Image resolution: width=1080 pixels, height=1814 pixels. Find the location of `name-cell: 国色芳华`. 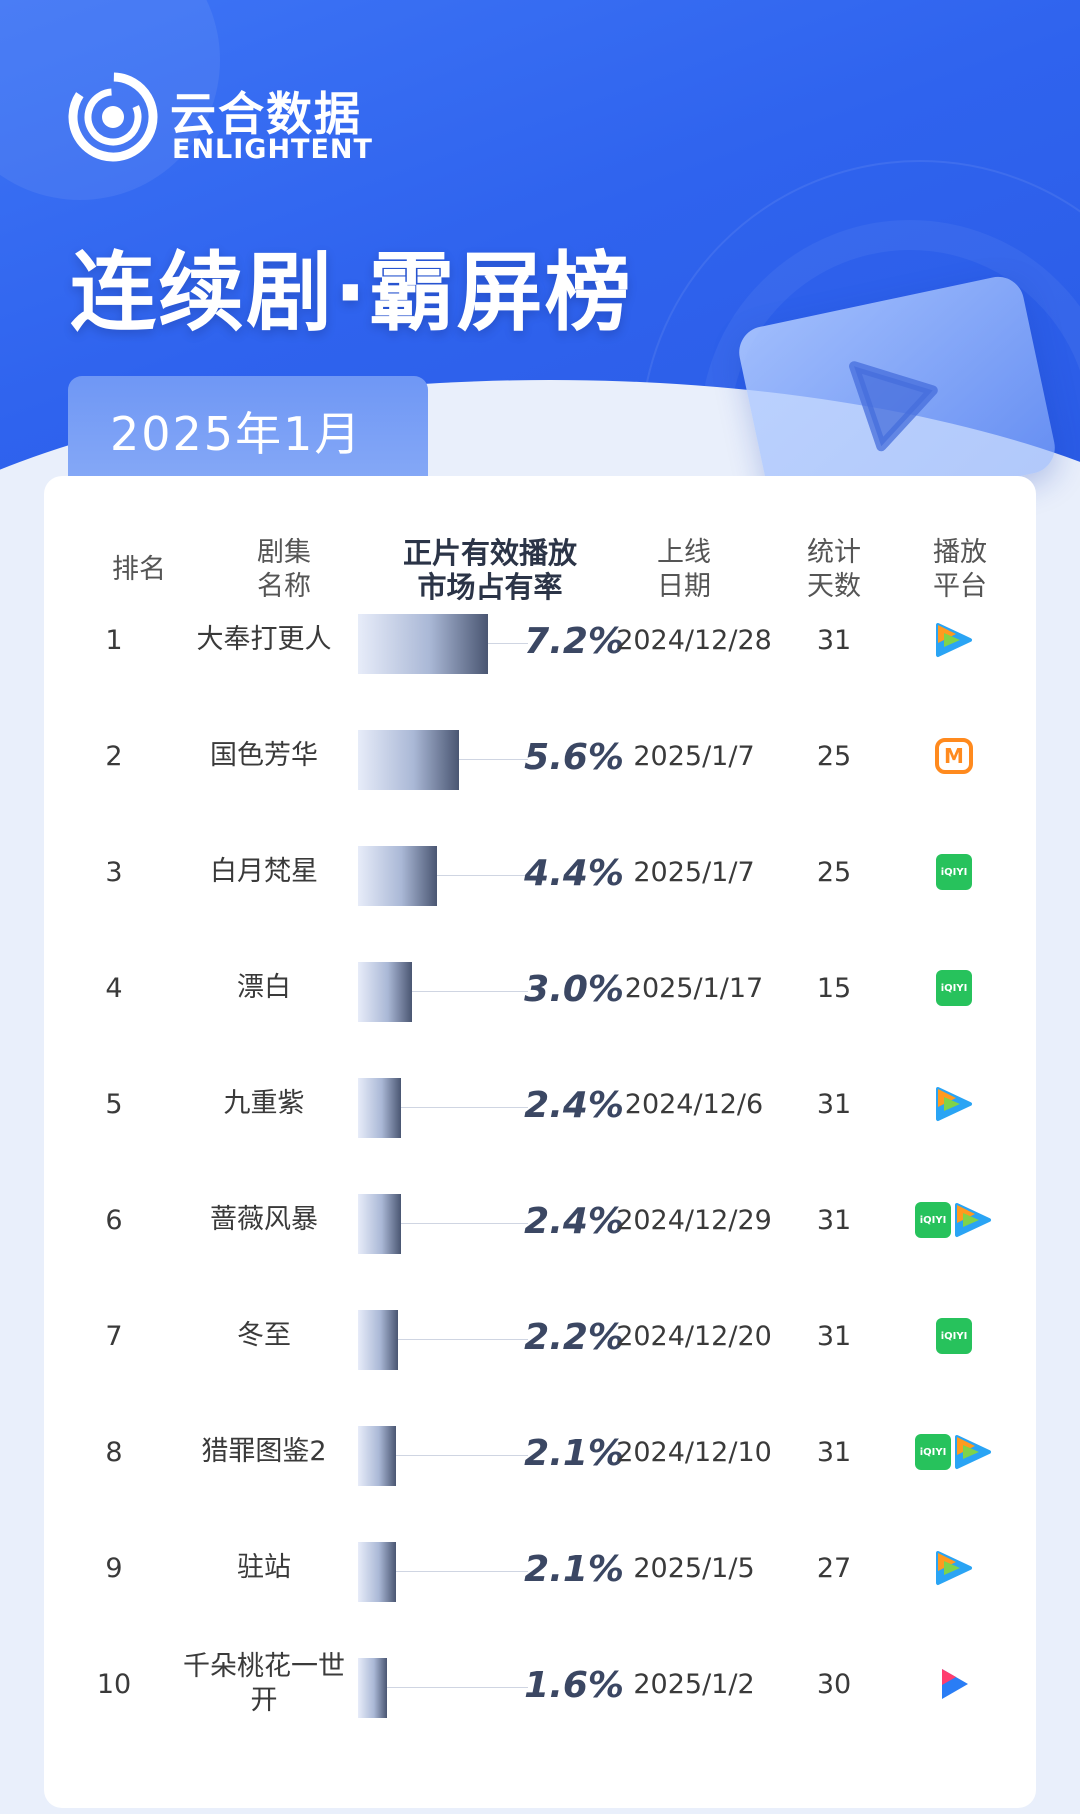

name-cell: 国色芳华 is located at coordinates (264, 756).